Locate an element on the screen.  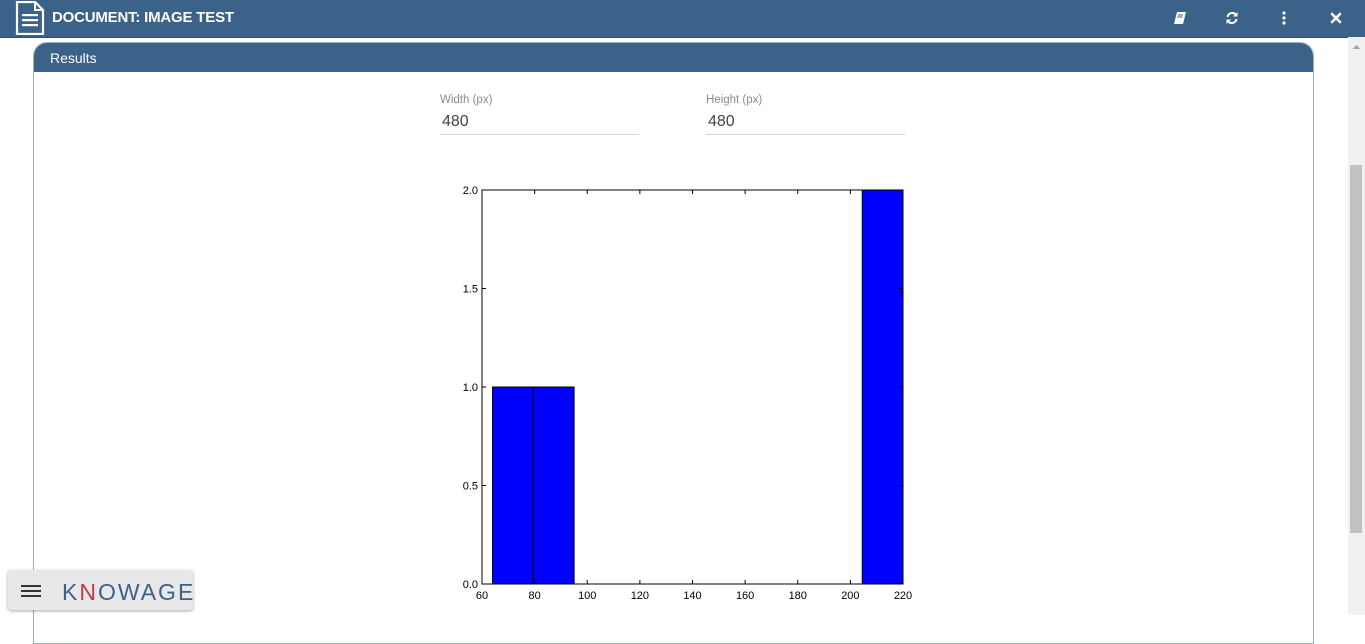
knowage-menu-bar: KNOWAGE is located at coordinates (100, 590).